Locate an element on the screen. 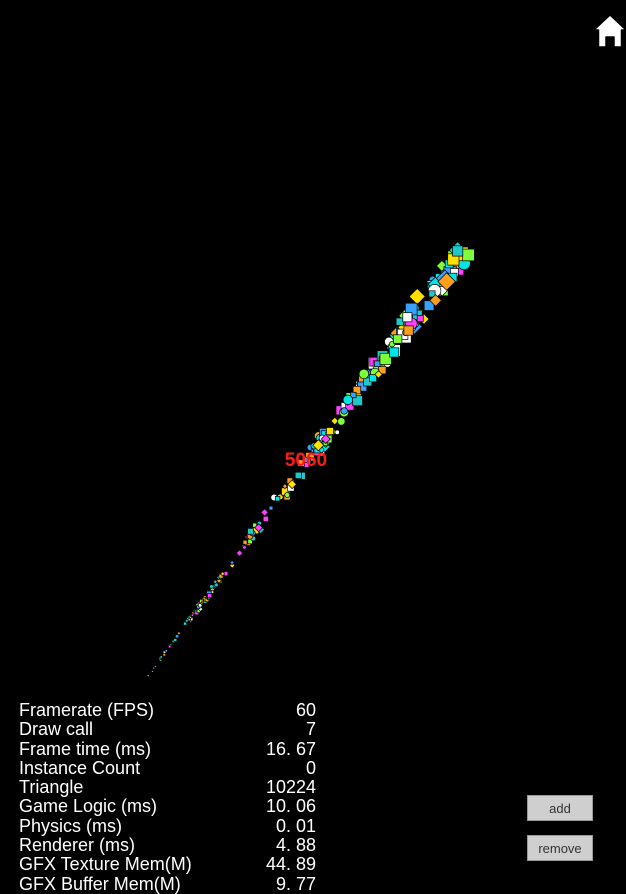 The width and height of the screenshot is (626, 894). stat-row: Renderer (ms) 4. 88 is located at coordinates (167, 845).